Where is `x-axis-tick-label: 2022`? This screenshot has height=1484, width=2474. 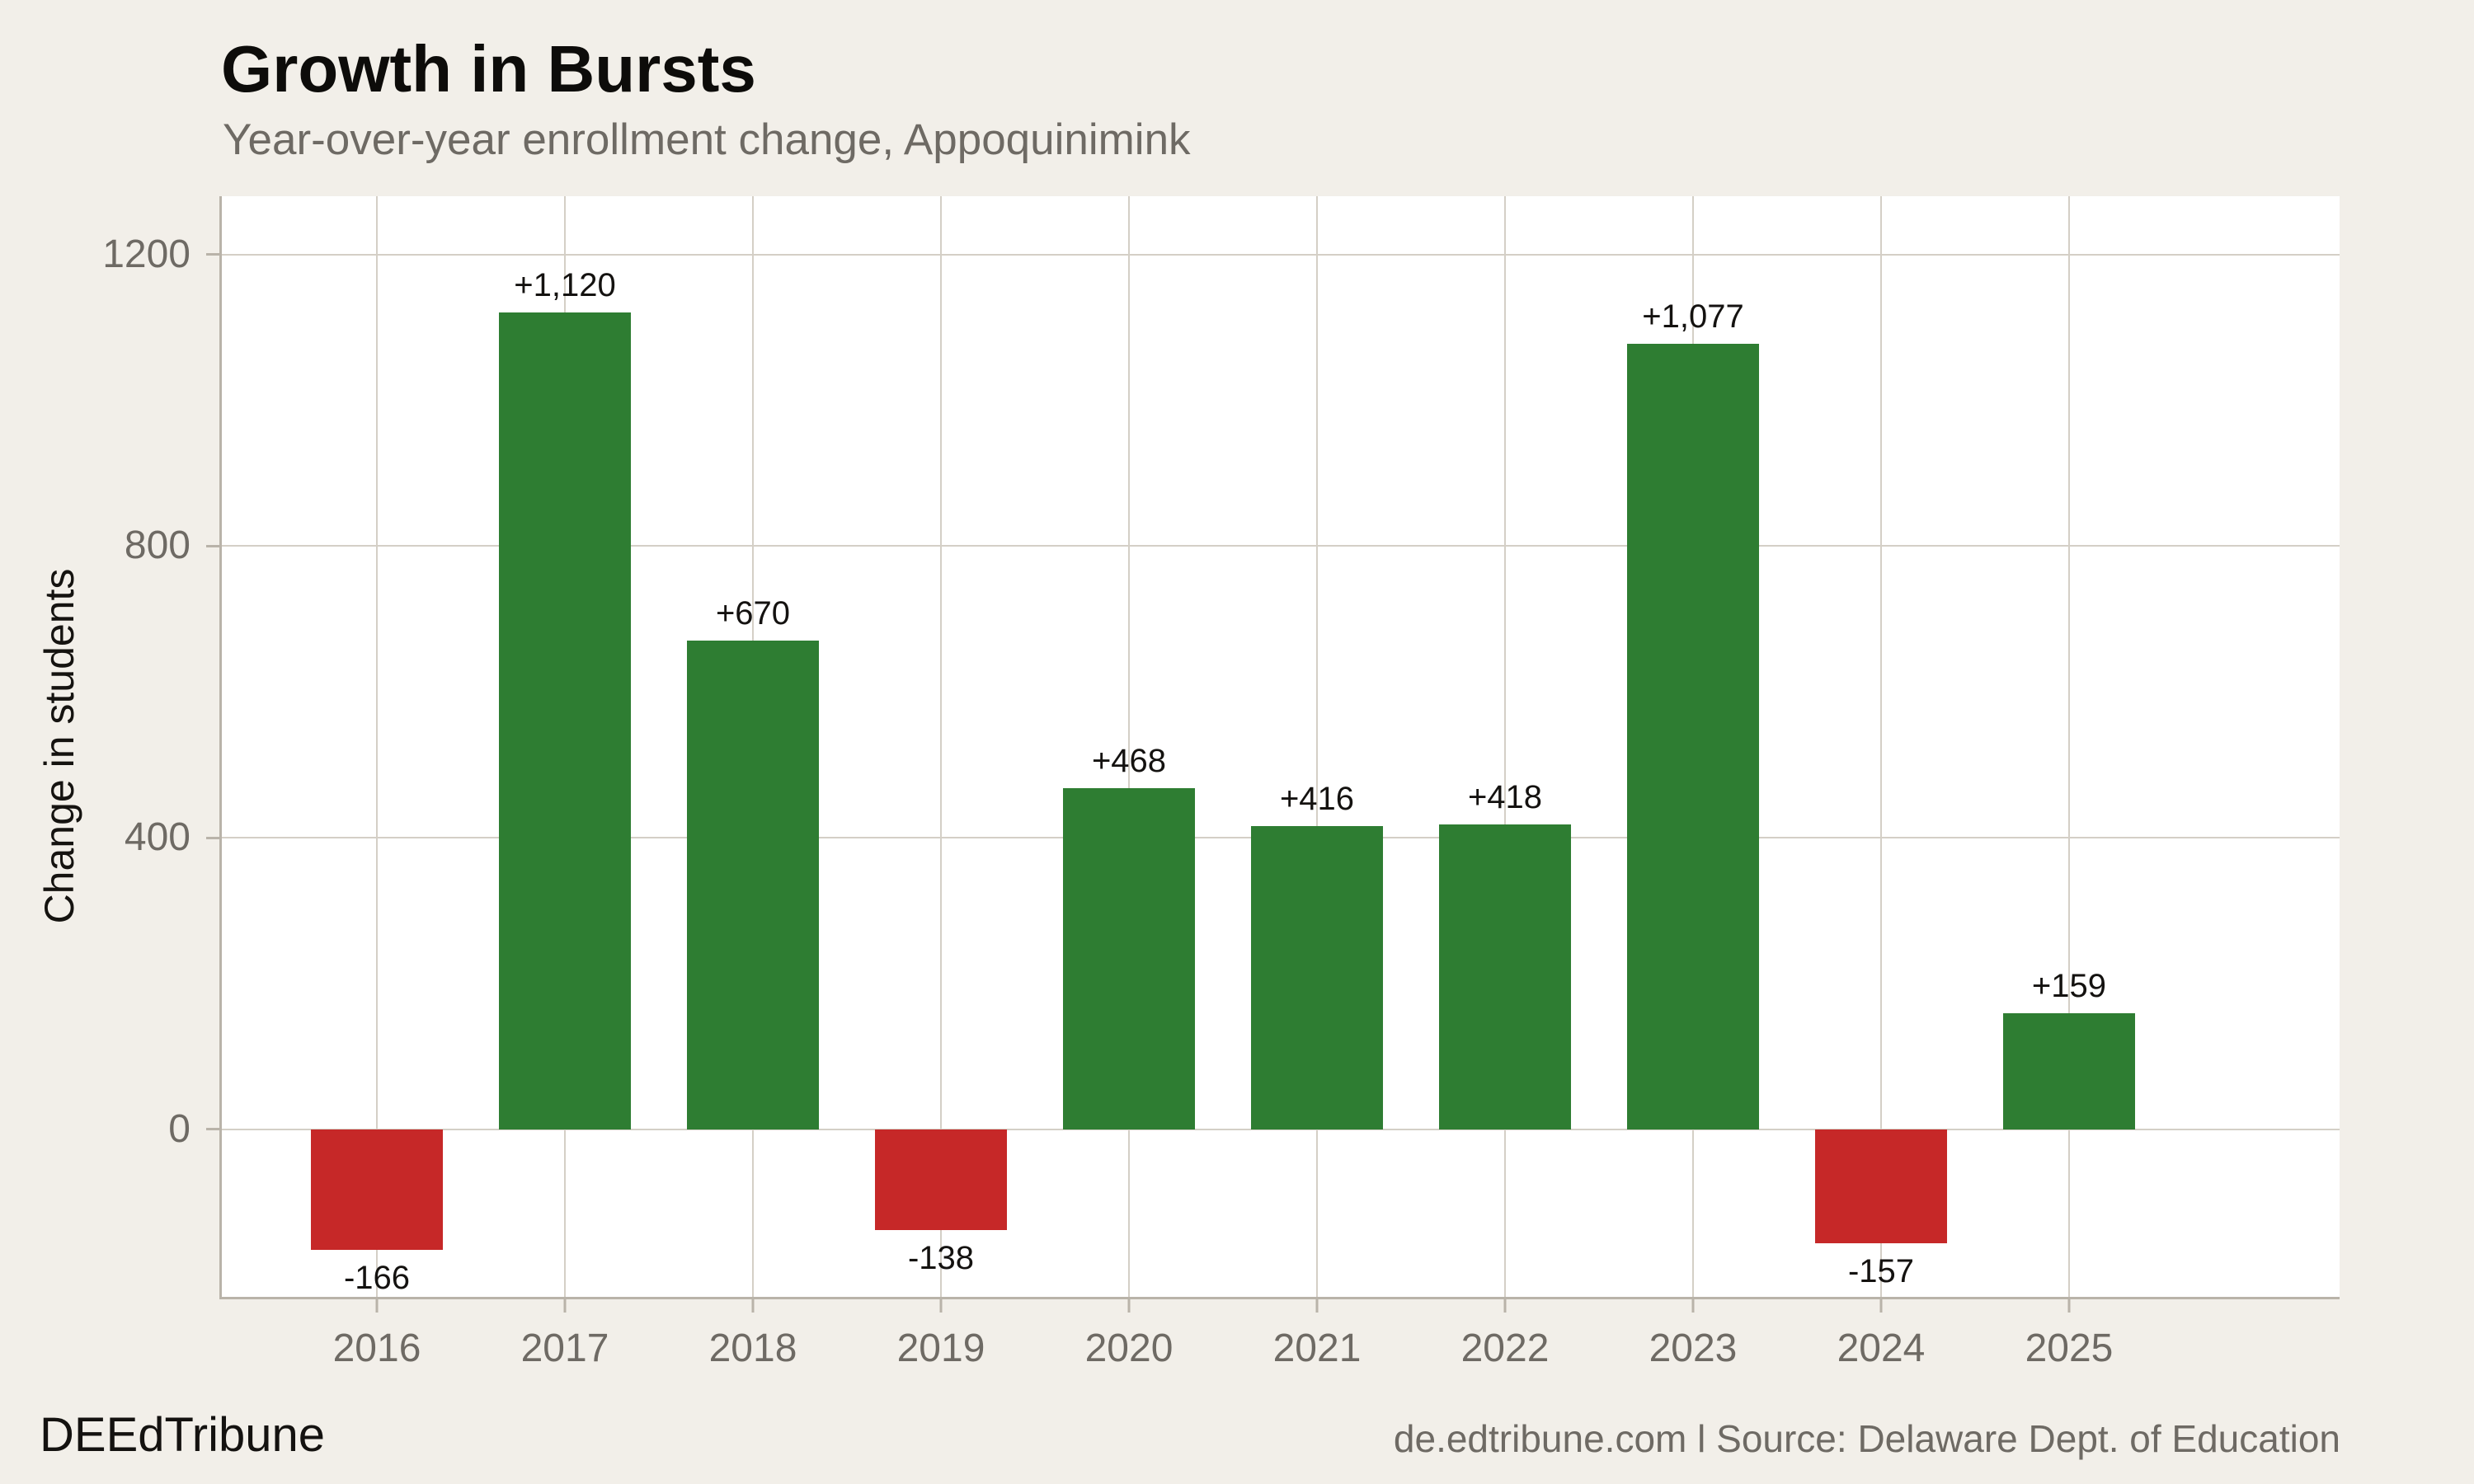
x-axis-tick-label: 2022 is located at coordinates (1505, 1348).